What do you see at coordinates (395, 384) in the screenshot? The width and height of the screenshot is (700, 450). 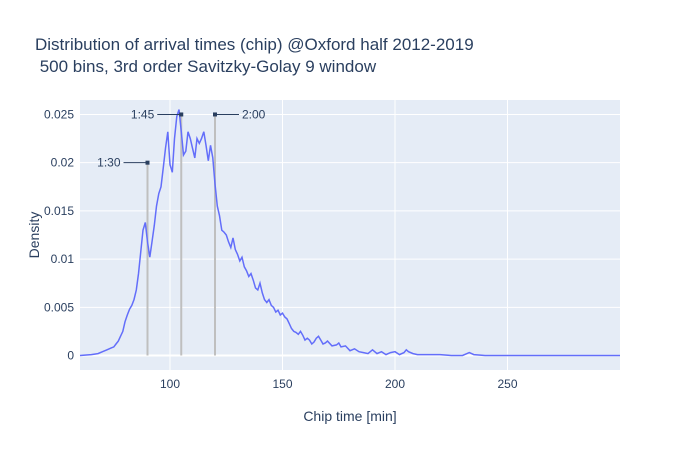 I see `x-tick-label: 200` at bounding box center [395, 384].